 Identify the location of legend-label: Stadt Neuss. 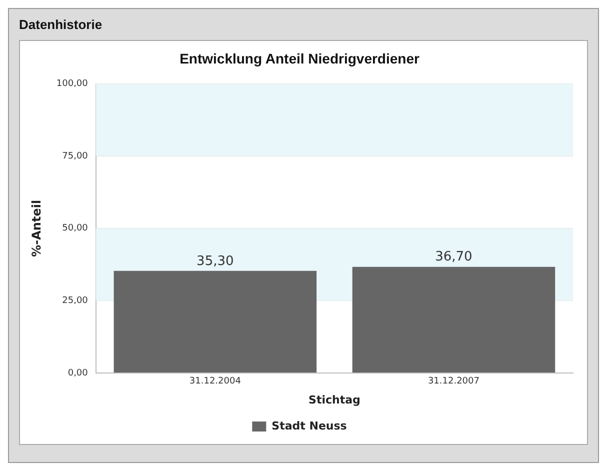
(310, 425).